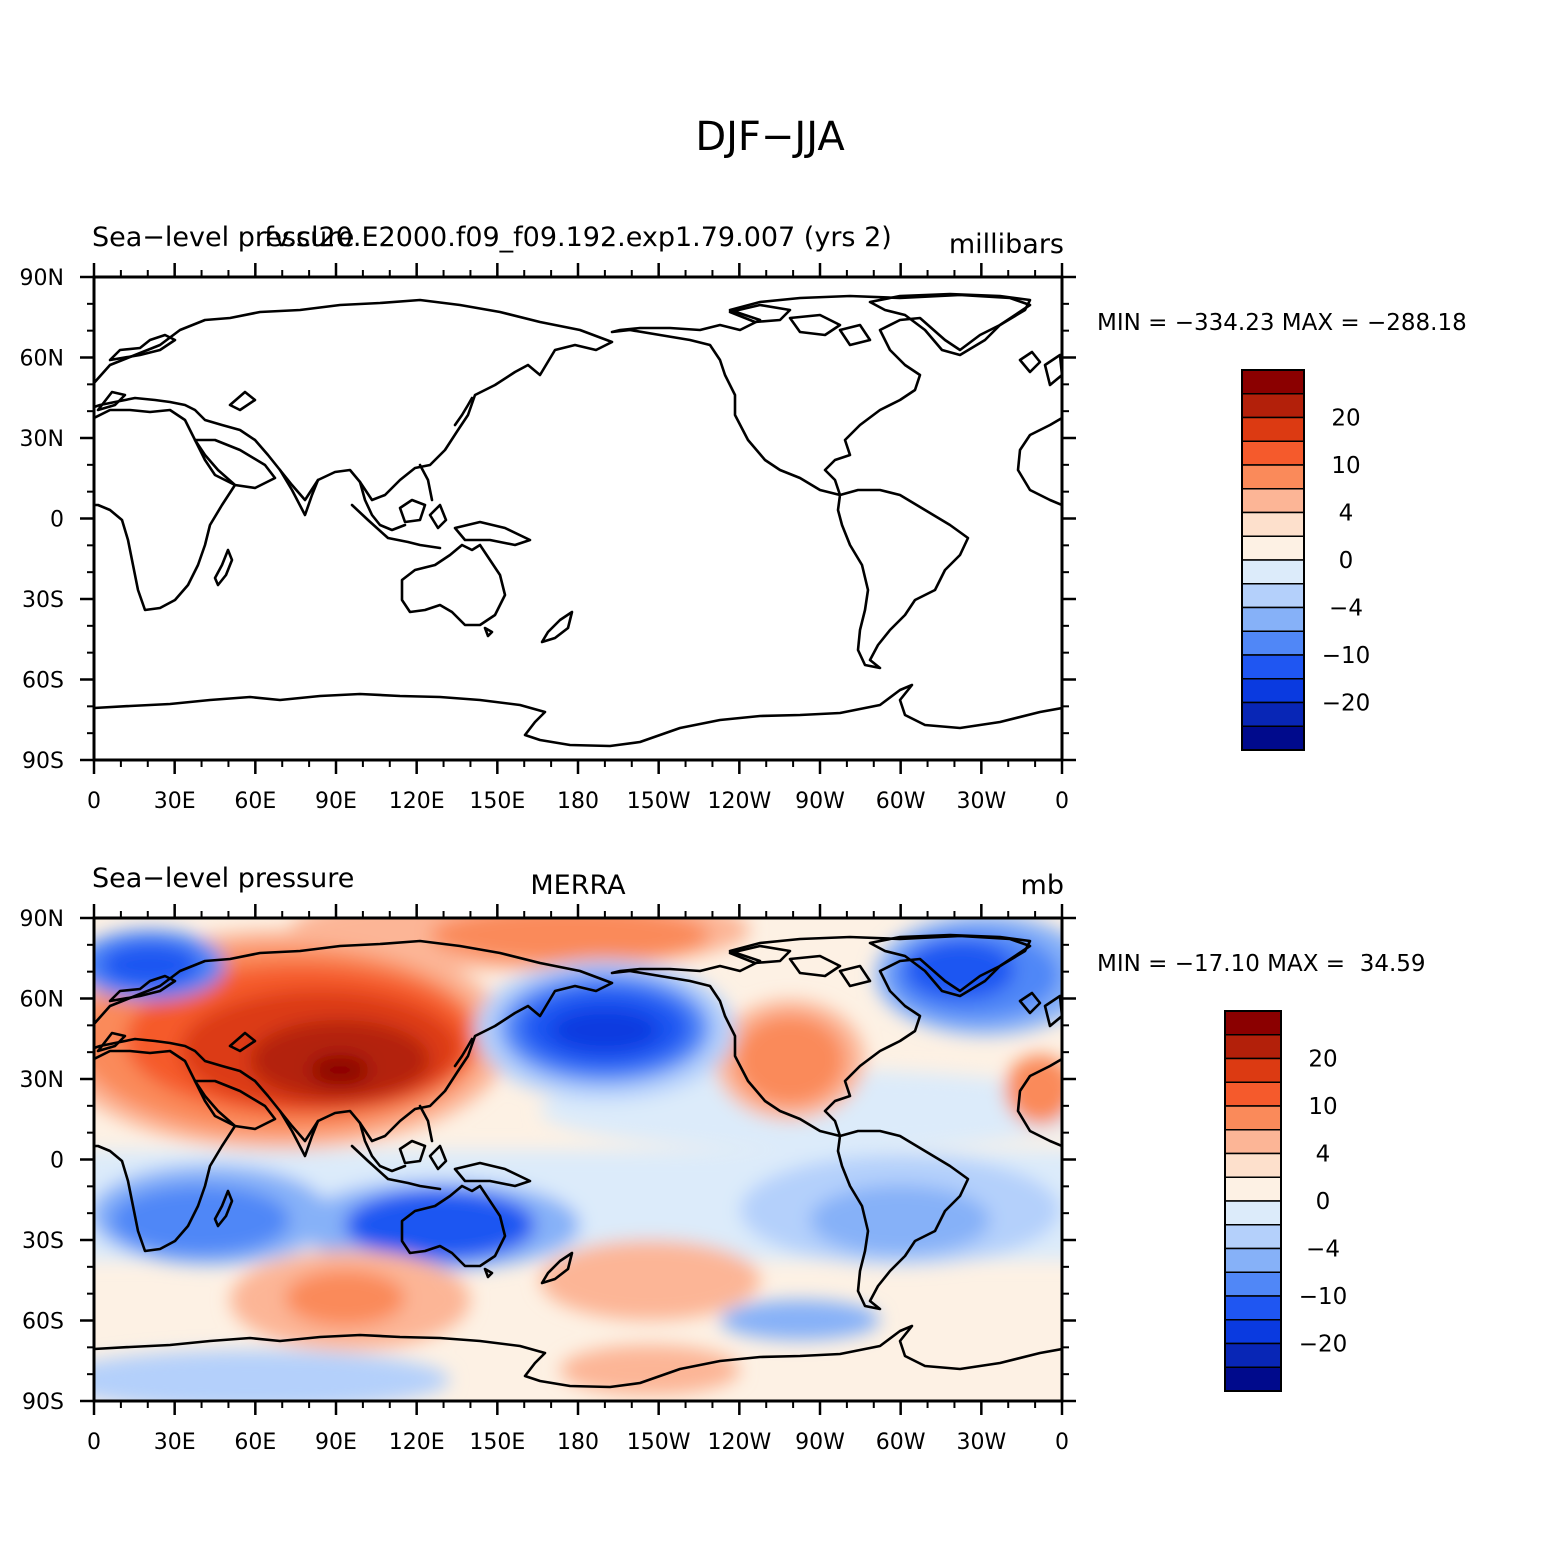  I want to click on panel-2-center-title: MERRA, so click(578, 885).